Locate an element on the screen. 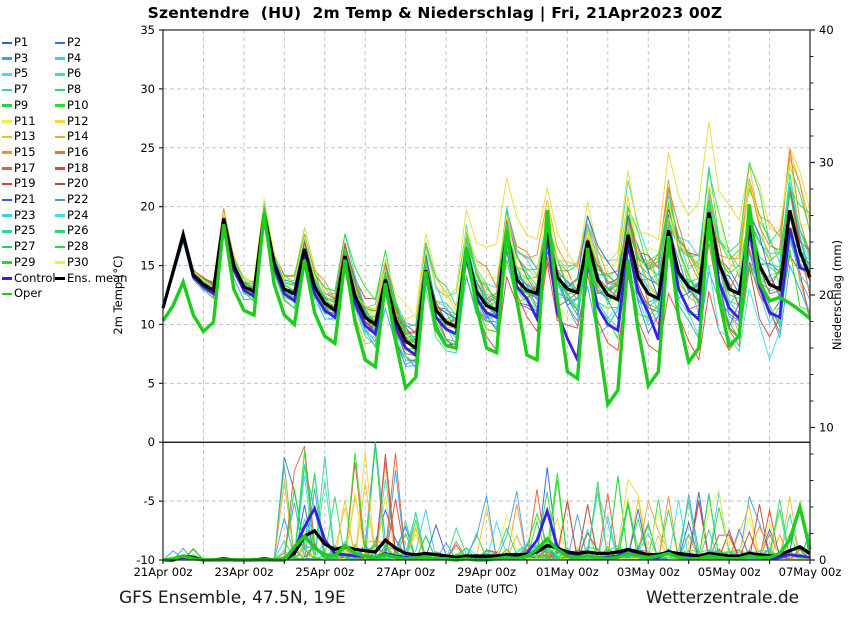 The image size is (850, 620). legend-item-p12: P12 is located at coordinates (72, 122).